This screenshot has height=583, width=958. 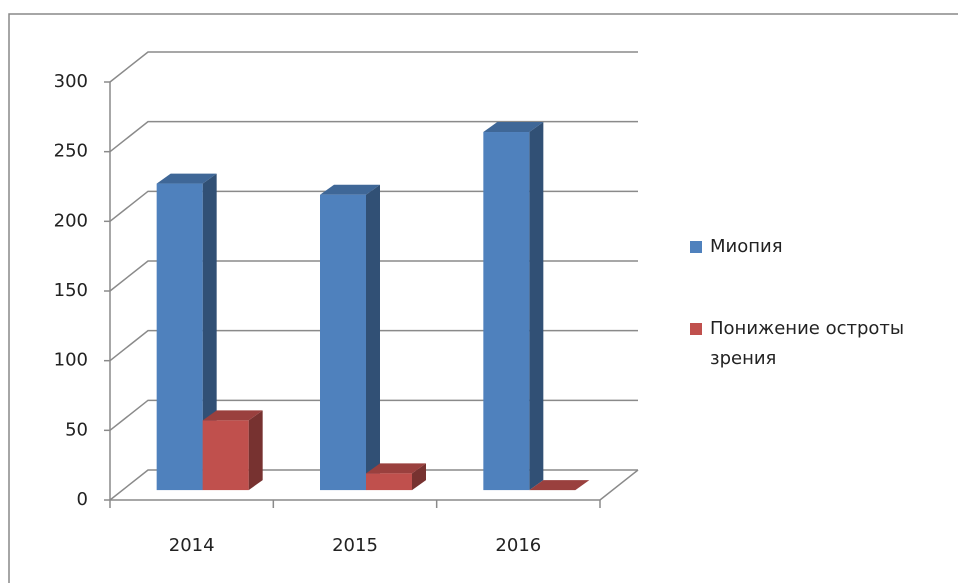 I want to click on legend-label: Миопия, so click(x=746, y=246).